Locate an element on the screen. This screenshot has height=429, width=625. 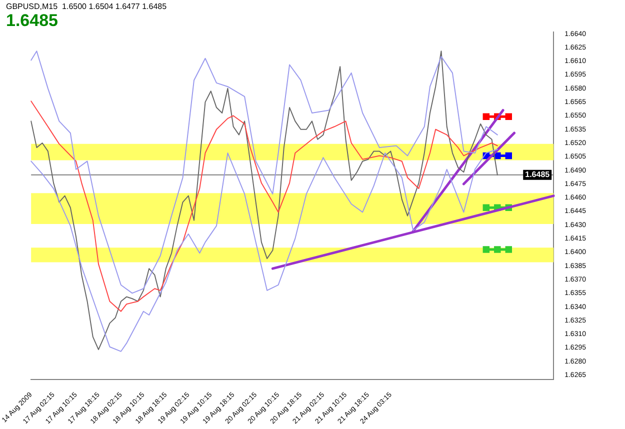
chart-subtitle: 1.6485 is located at coordinates (32, 21).